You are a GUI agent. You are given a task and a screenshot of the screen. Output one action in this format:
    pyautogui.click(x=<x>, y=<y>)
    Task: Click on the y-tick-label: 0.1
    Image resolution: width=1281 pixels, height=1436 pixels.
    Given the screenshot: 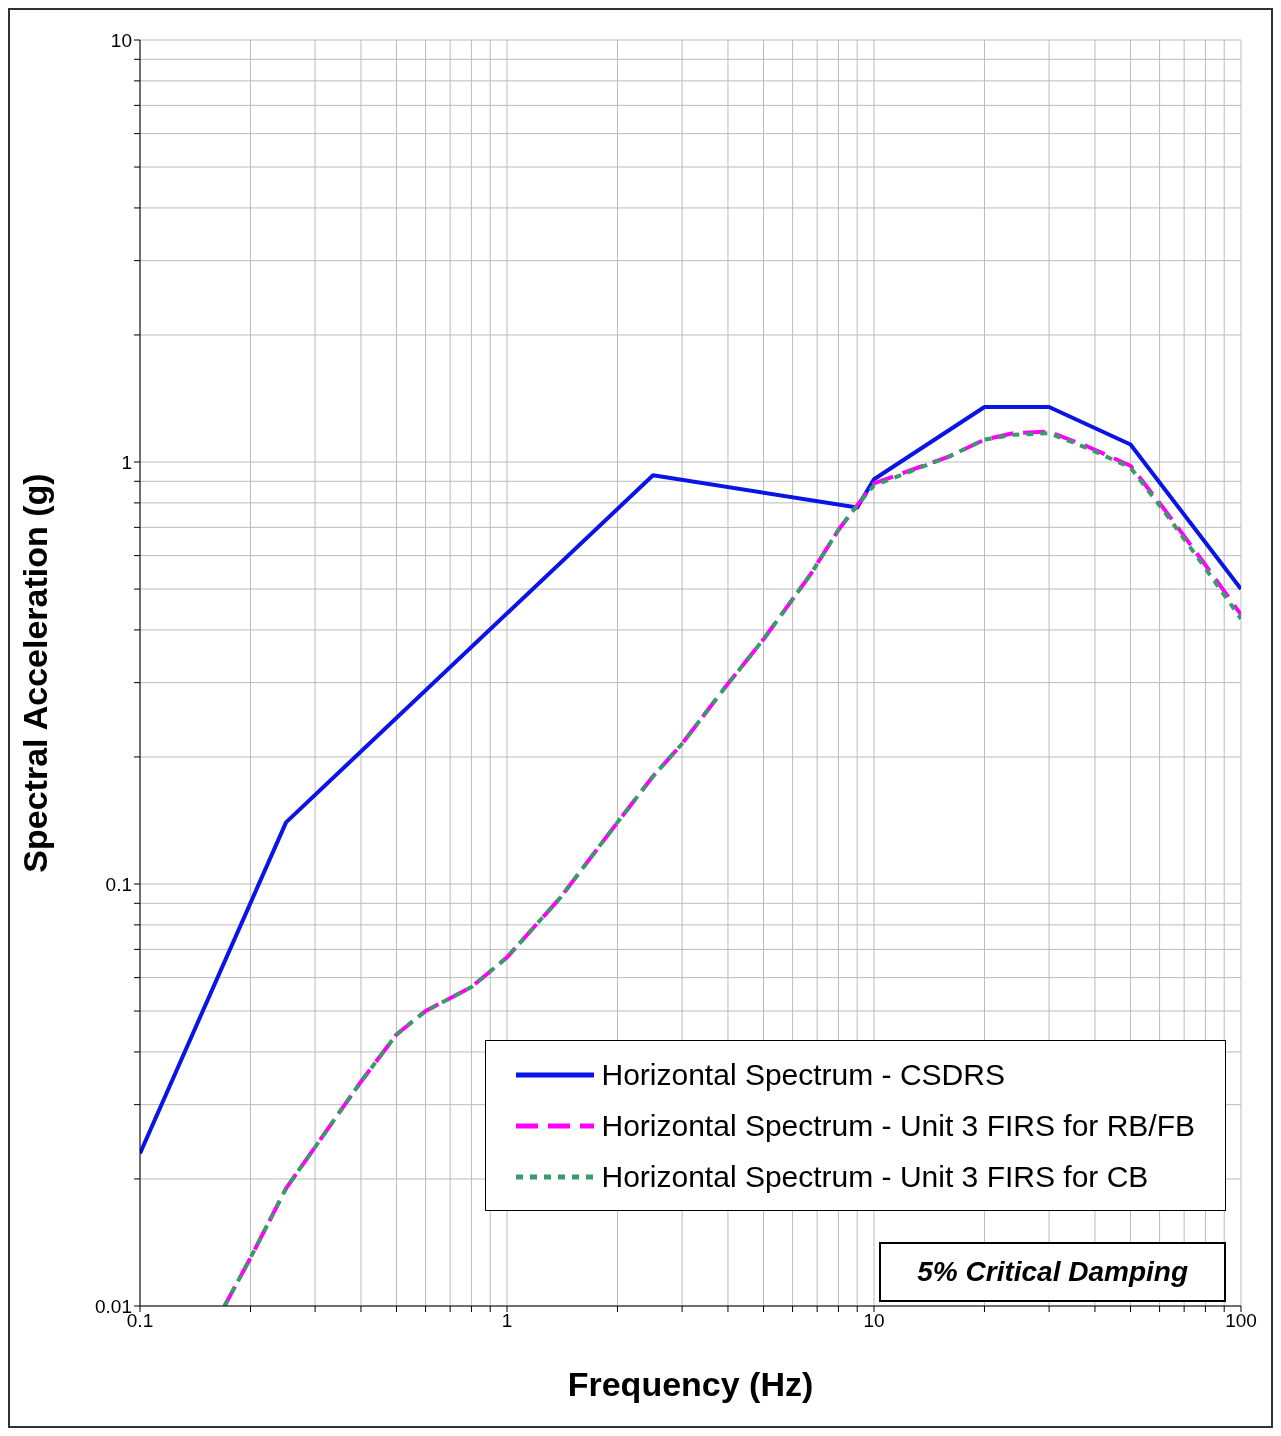 What is the action you would take?
    pyautogui.click(x=118, y=884)
    